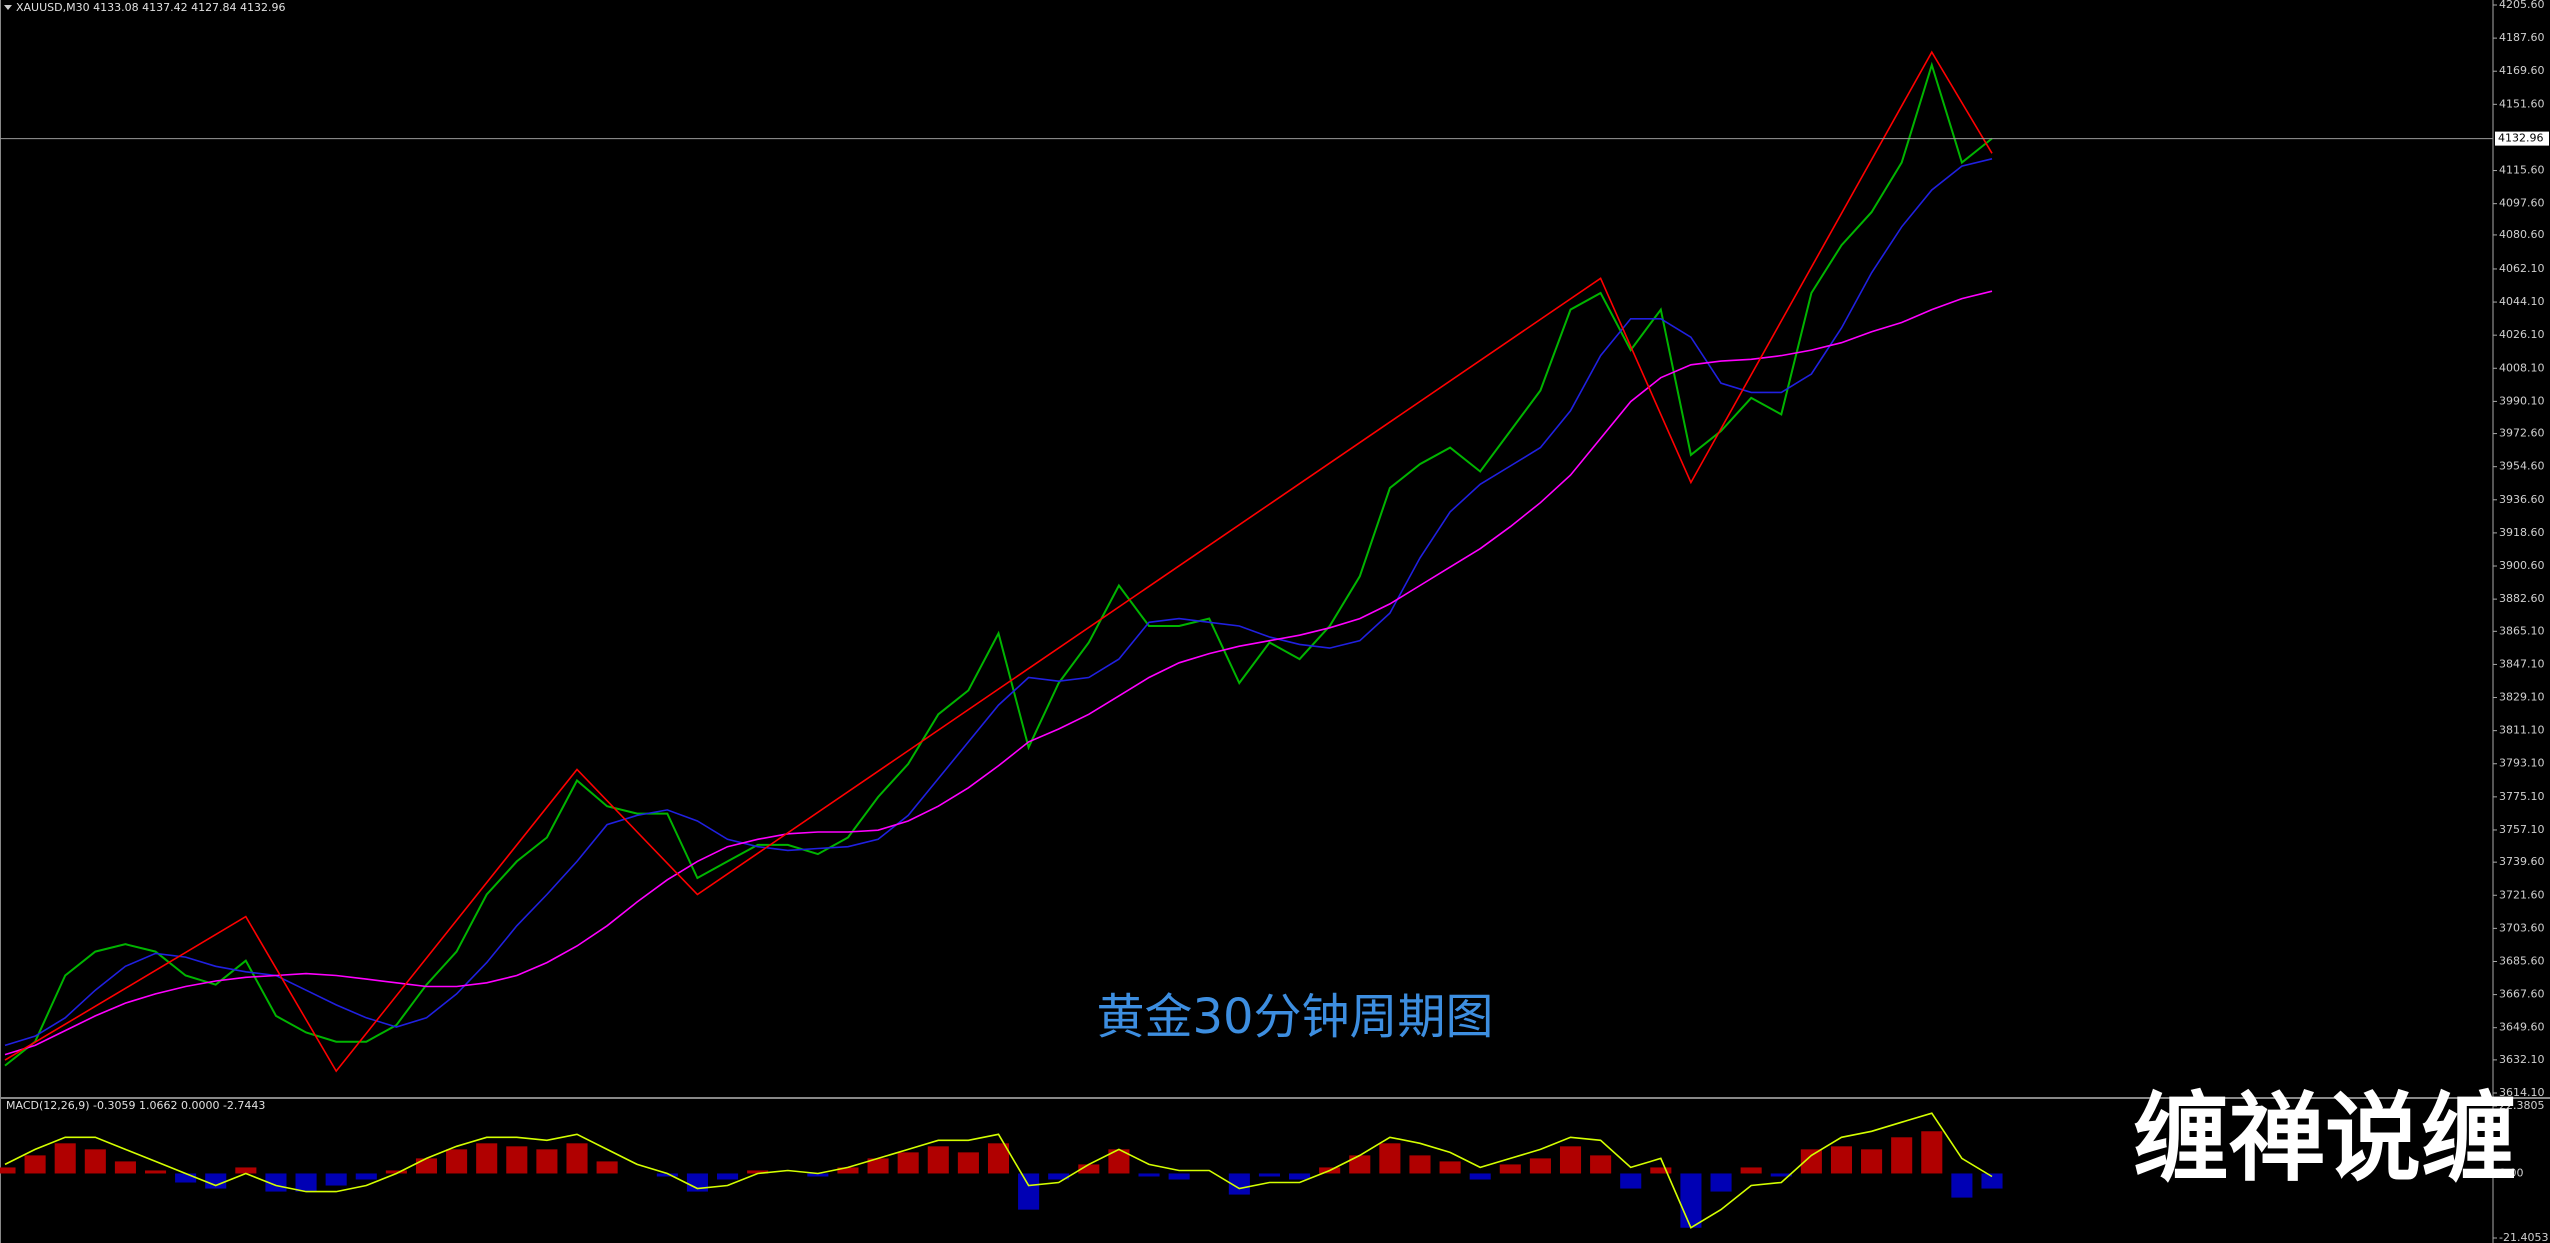 The width and height of the screenshot is (2550, 1243). I want to click on y-tick-label: 3829.10, so click(2522, 697).